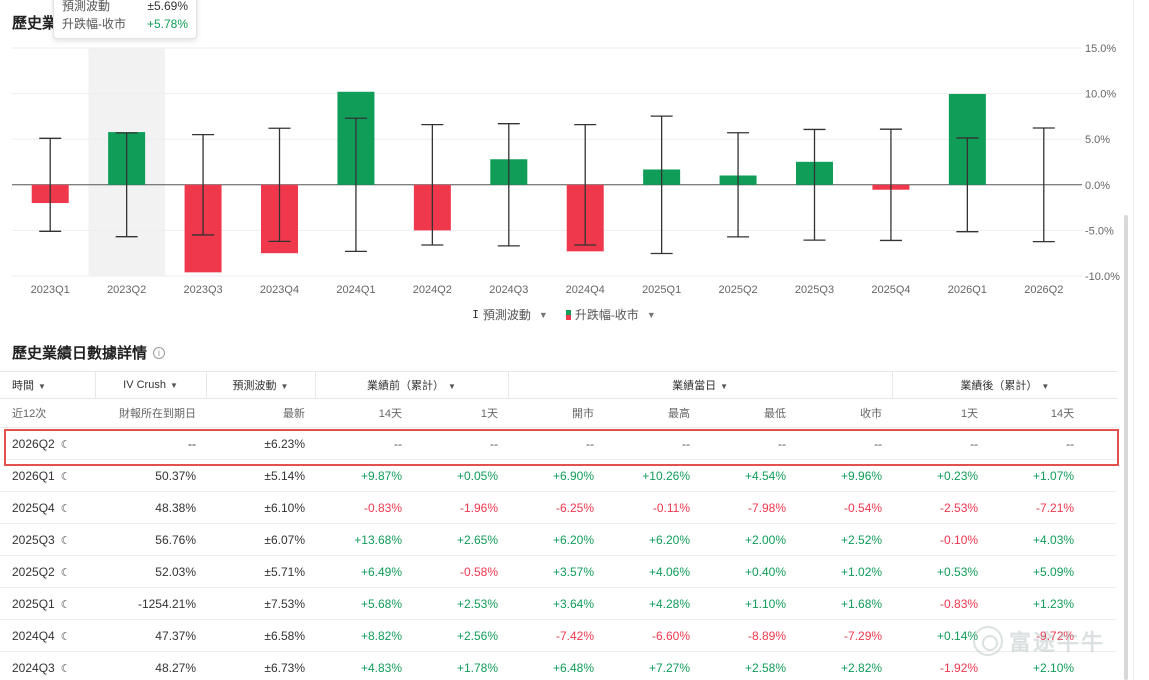 The height and width of the screenshot is (680, 1149). Describe the element at coordinates (748, 635) in the screenshot. I see `table-cell: -8.89%` at that location.